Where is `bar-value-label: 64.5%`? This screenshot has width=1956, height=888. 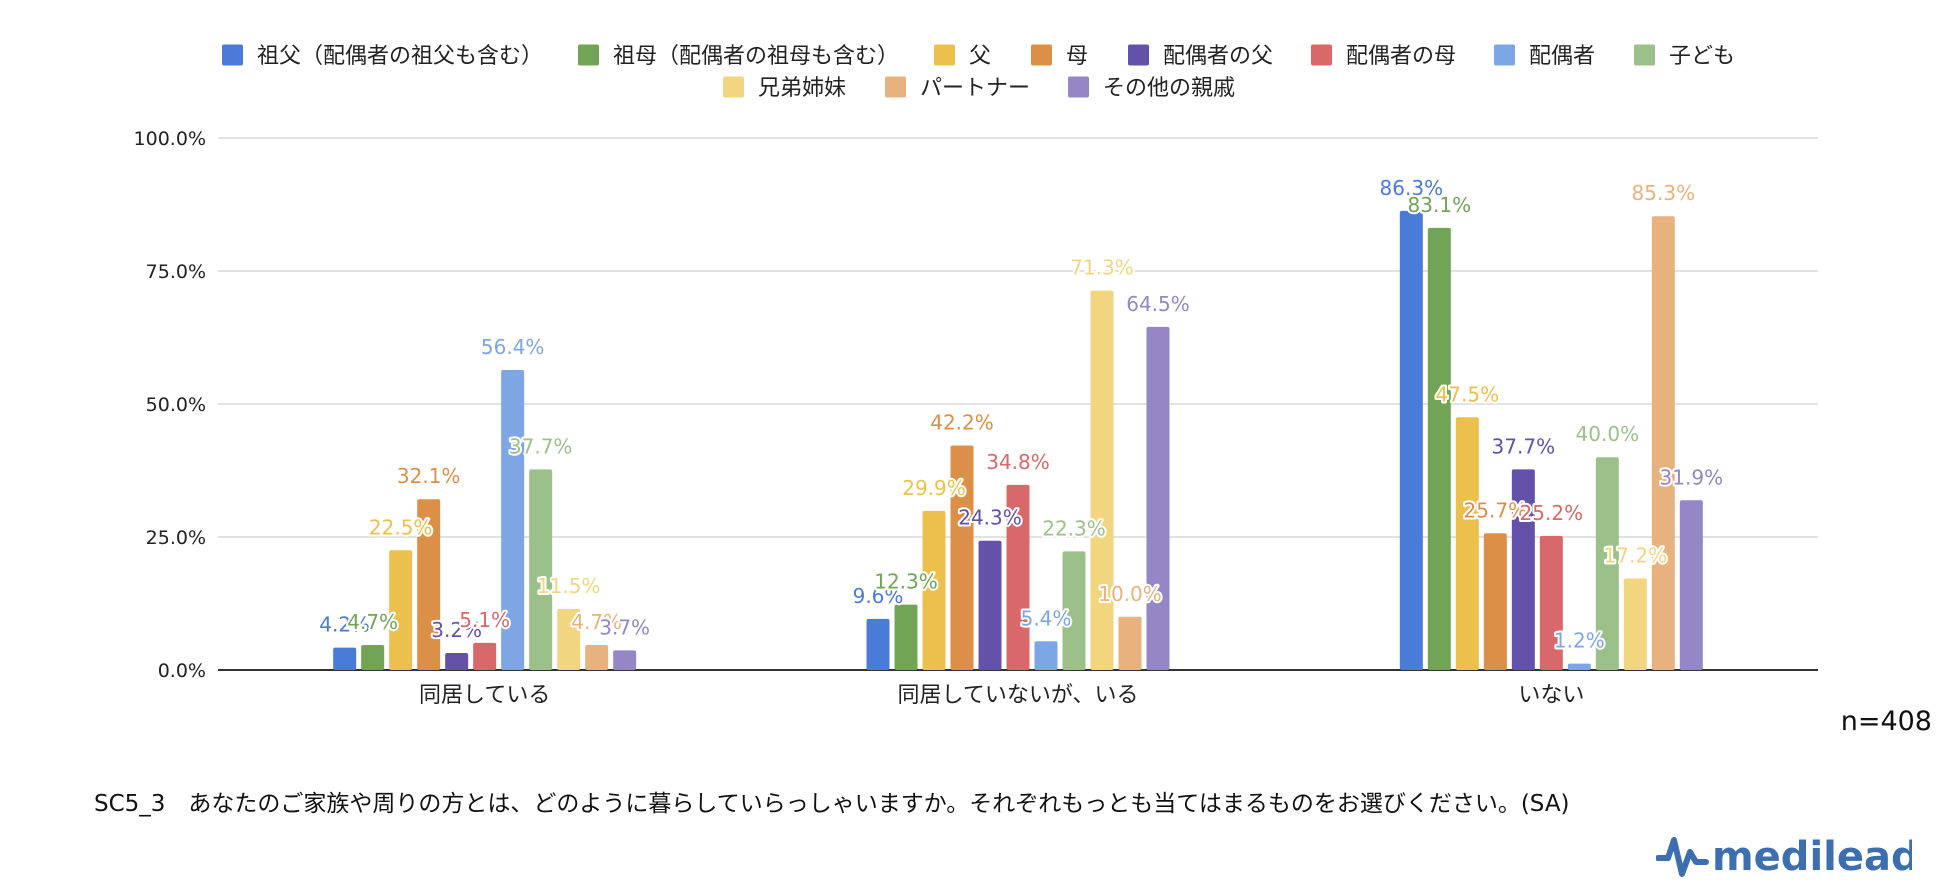 bar-value-label: 64.5% is located at coordinates (1158, 304).